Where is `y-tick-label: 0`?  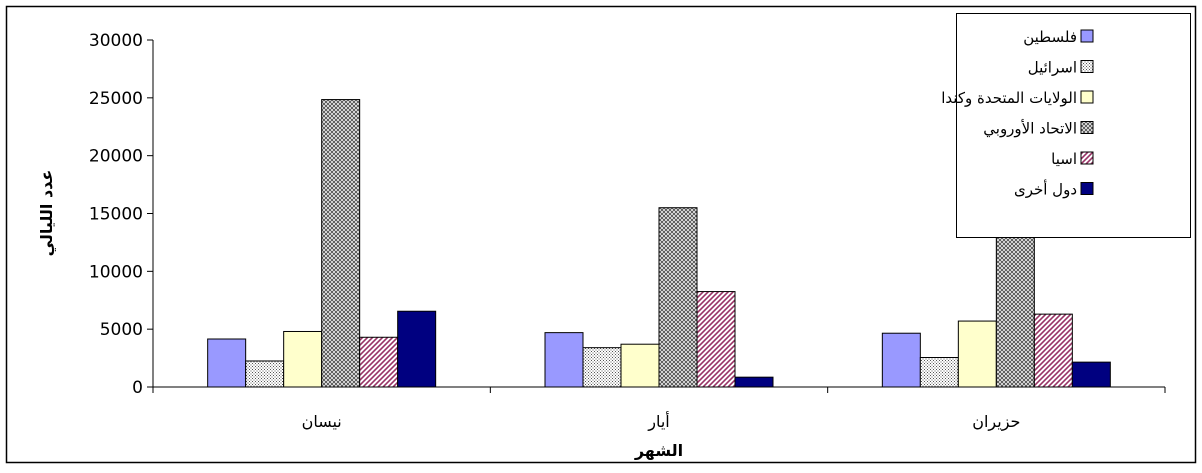 y-tick-label: 0 is located at coordinates (137, 388).